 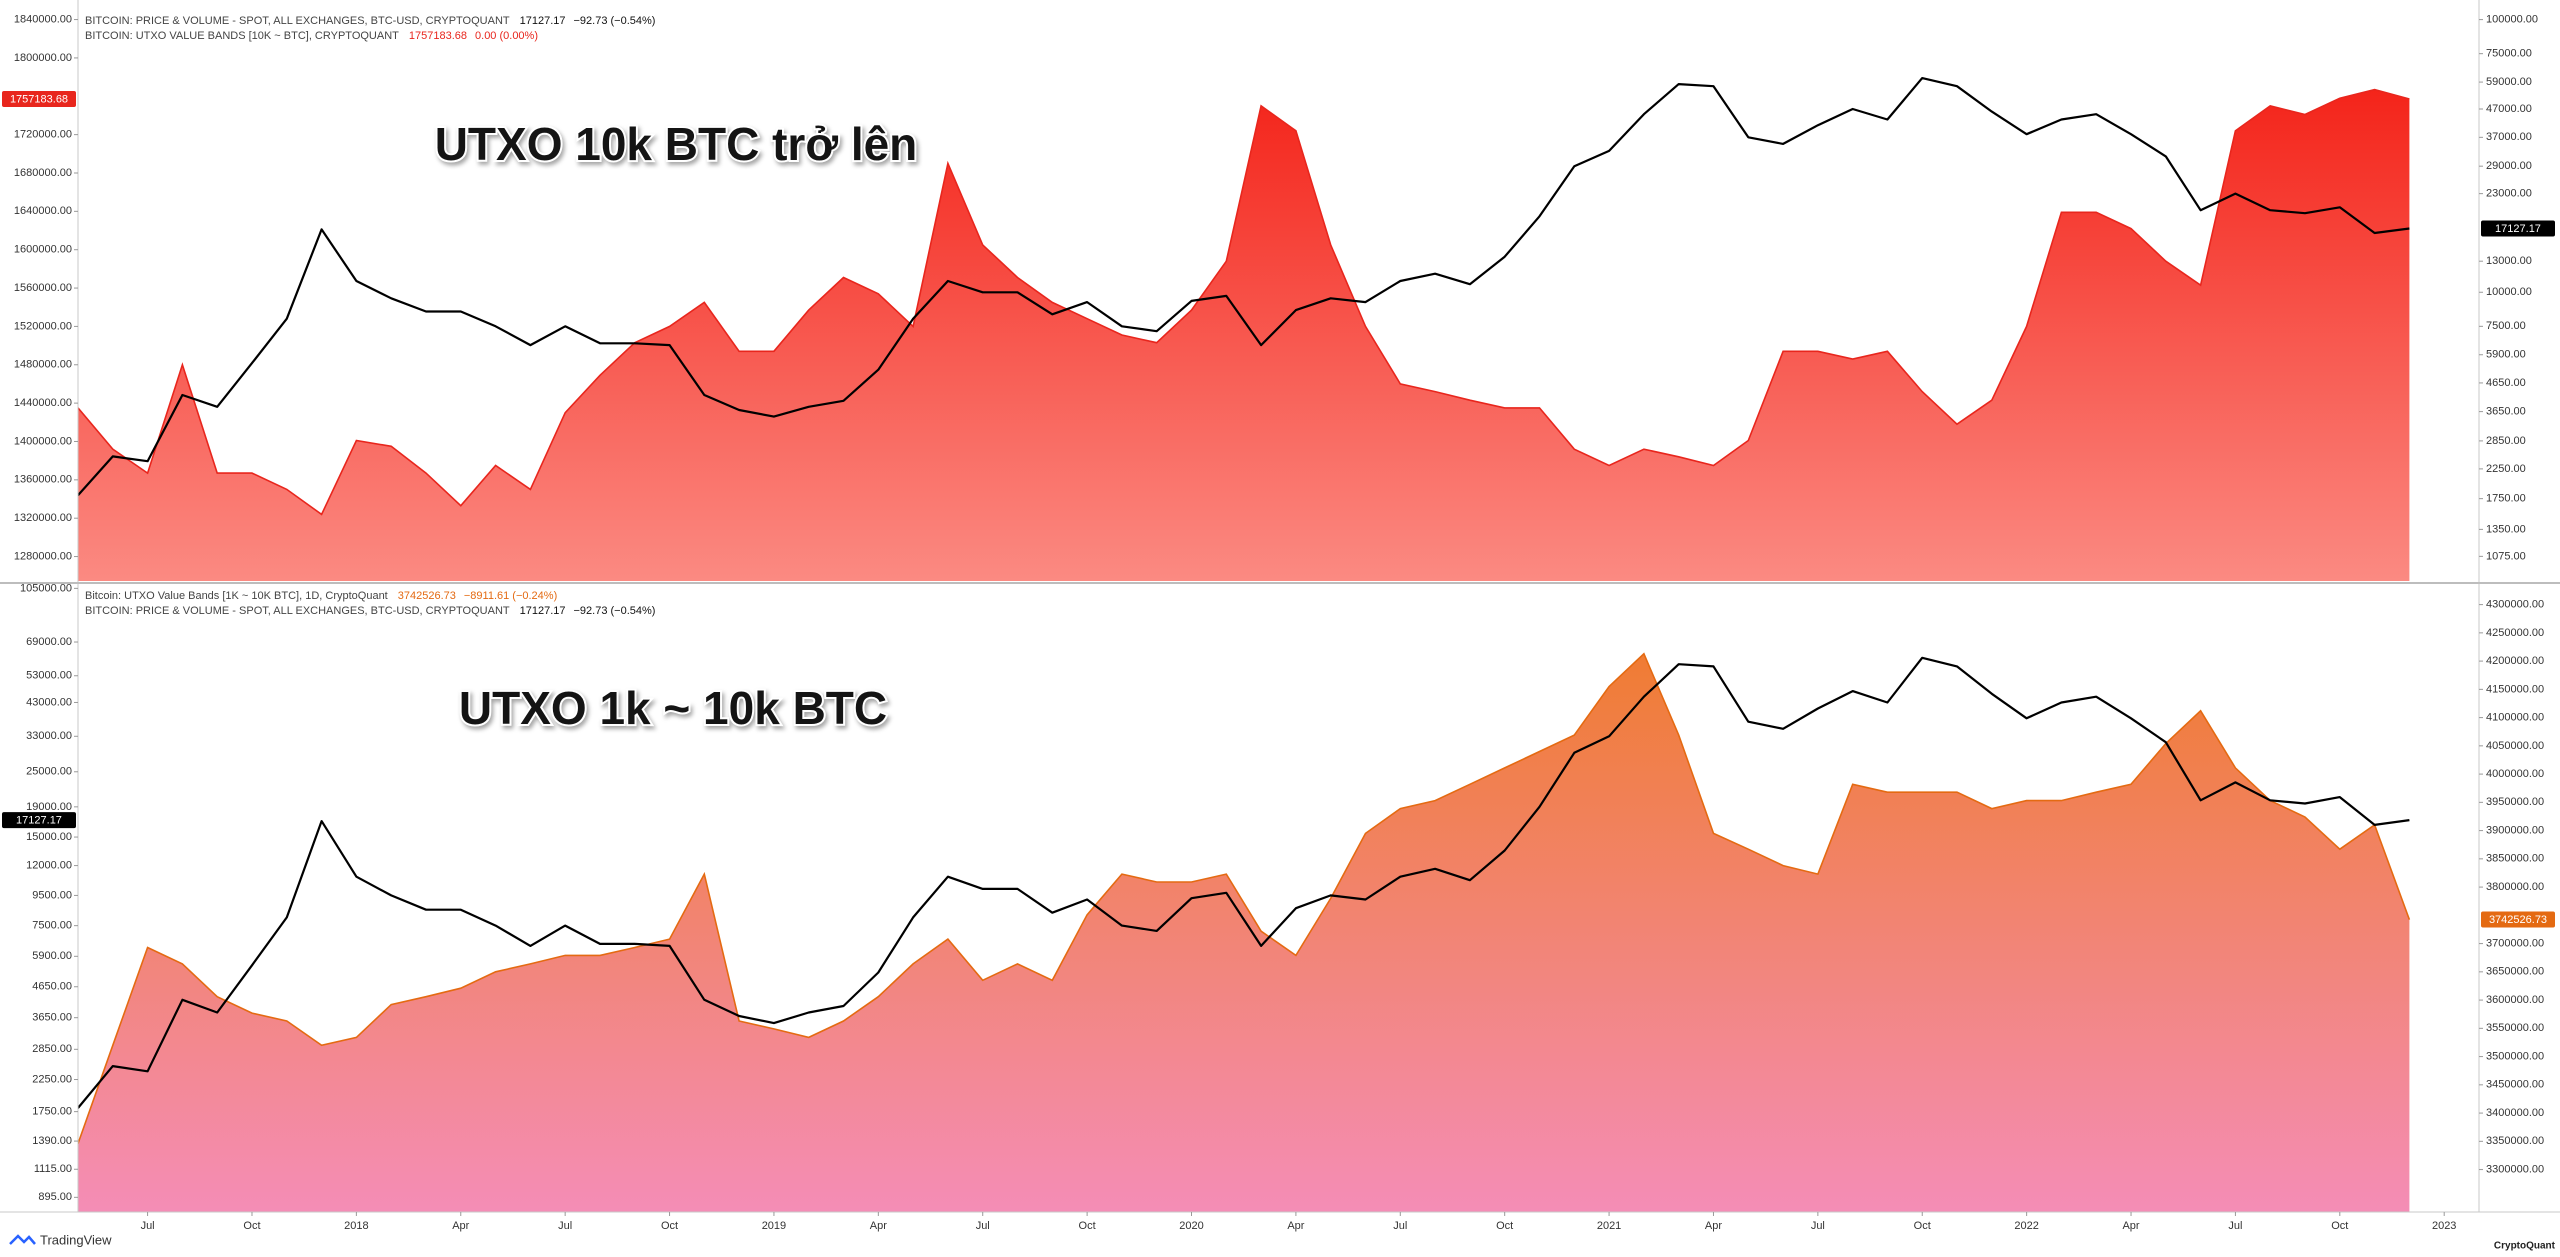 I want to click on y-tick-label: 1750.00, so click(x=52, y=1112).